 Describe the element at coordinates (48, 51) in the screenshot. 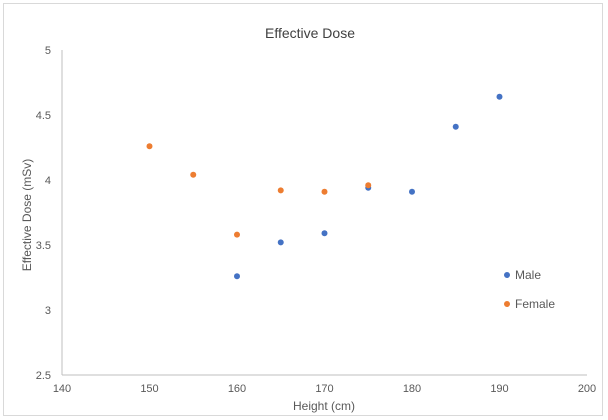

I see `y-tick-label: 5` at that location.